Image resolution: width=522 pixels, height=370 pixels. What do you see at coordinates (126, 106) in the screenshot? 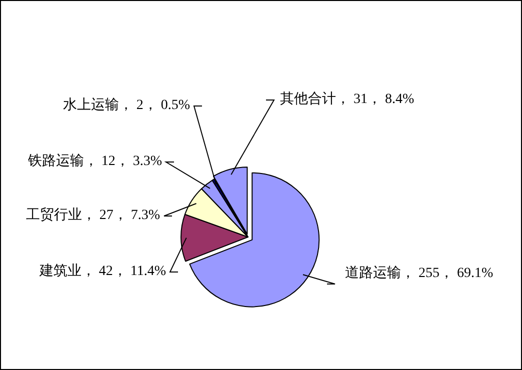
I see `slice-label: 水上运输， 2， 0.5%` at bounding box center [126, 106].